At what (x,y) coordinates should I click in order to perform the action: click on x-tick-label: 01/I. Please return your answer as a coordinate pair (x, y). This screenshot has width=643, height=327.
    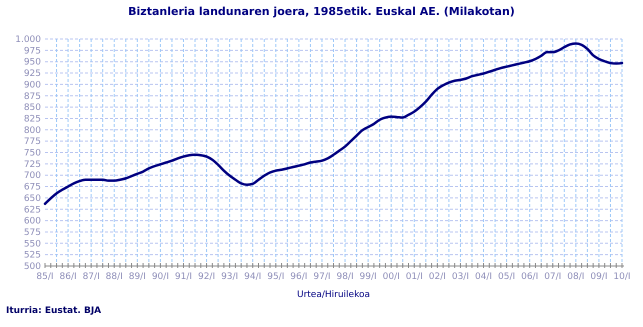
    Looking at the image, I should click on (414, 277).